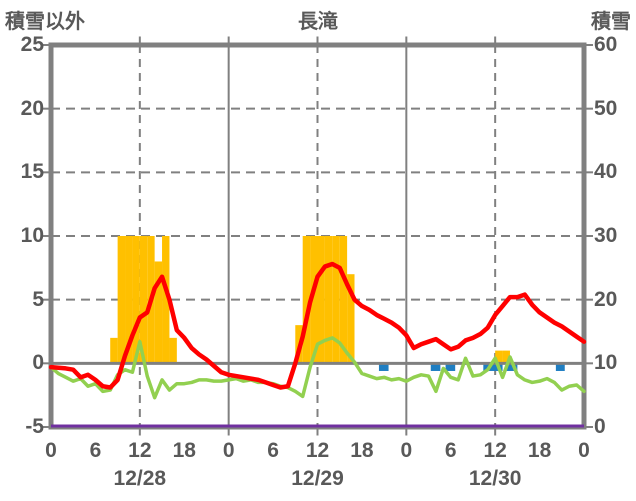 This screenshot has width=636, height=501. Describe the element at coordinates (38, 363) in the screenshot. I see `left-axis-tick-label: 0` at that location.